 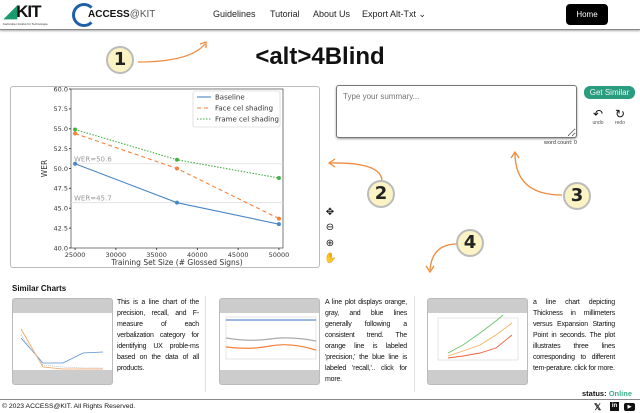 What do you see at coordinates (394, 14) in the screenshot?
I see `nav-export-alt-txt: Export Alt-Txt ⌄` at bounding box center [394, 14].